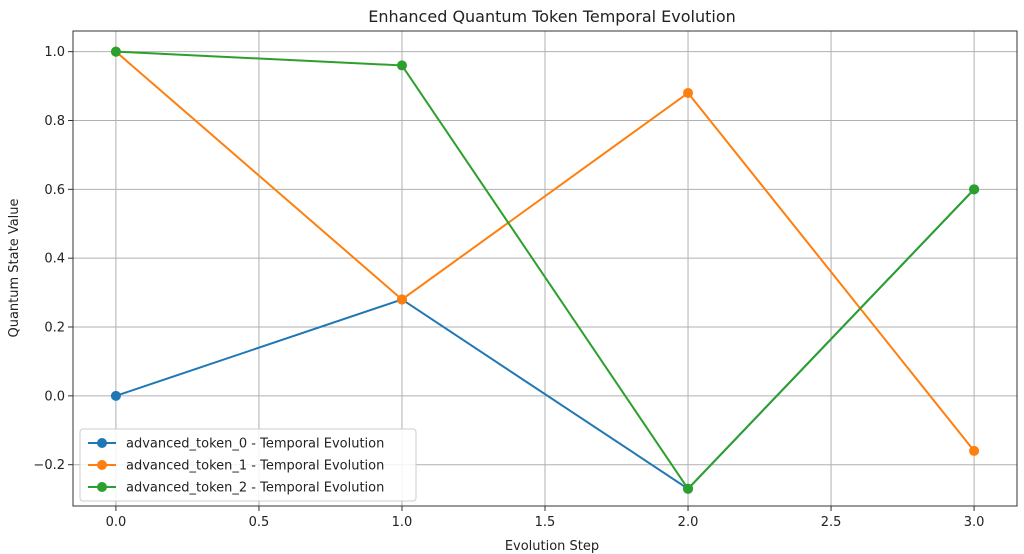 This screenshot has width=1024, height=554. Describe the element at coordinates (545, 522) in the screenshot. I see `x-tick-label: 1.5` at that location.